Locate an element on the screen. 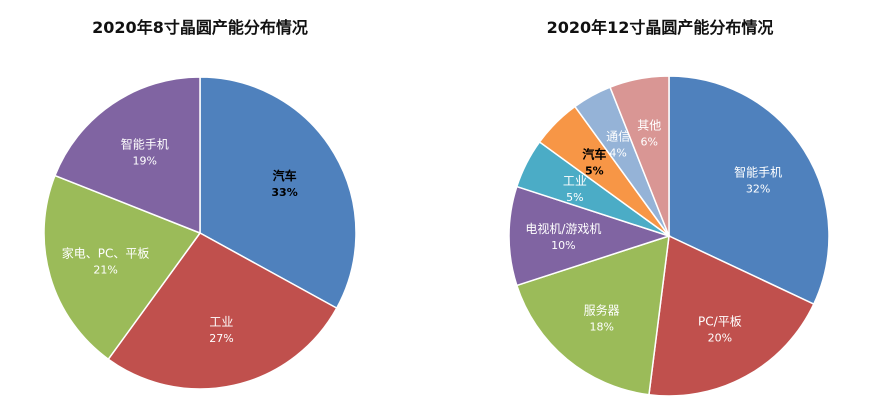 The height and width of the screenshot is (416, 880). slice-value-label: 19% is located at coordinates (145, 161).